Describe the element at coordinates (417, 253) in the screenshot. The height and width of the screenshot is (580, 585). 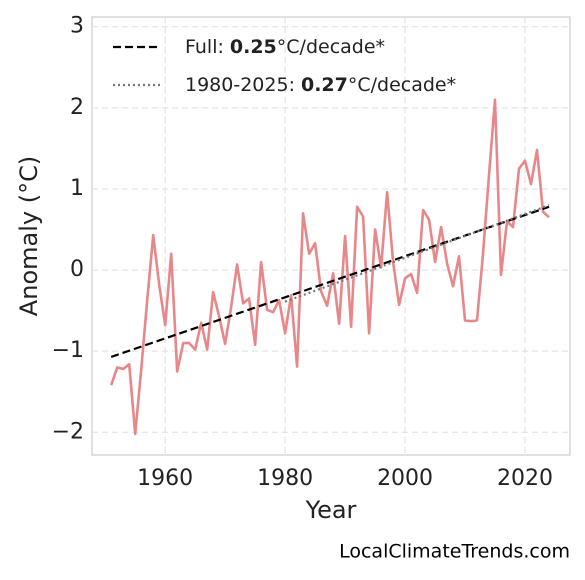
I see `trend-line` at that location.